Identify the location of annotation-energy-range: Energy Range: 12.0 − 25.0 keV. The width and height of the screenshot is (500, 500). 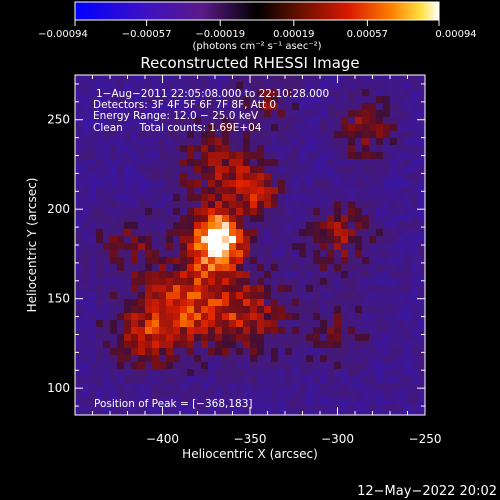
(176, 116).